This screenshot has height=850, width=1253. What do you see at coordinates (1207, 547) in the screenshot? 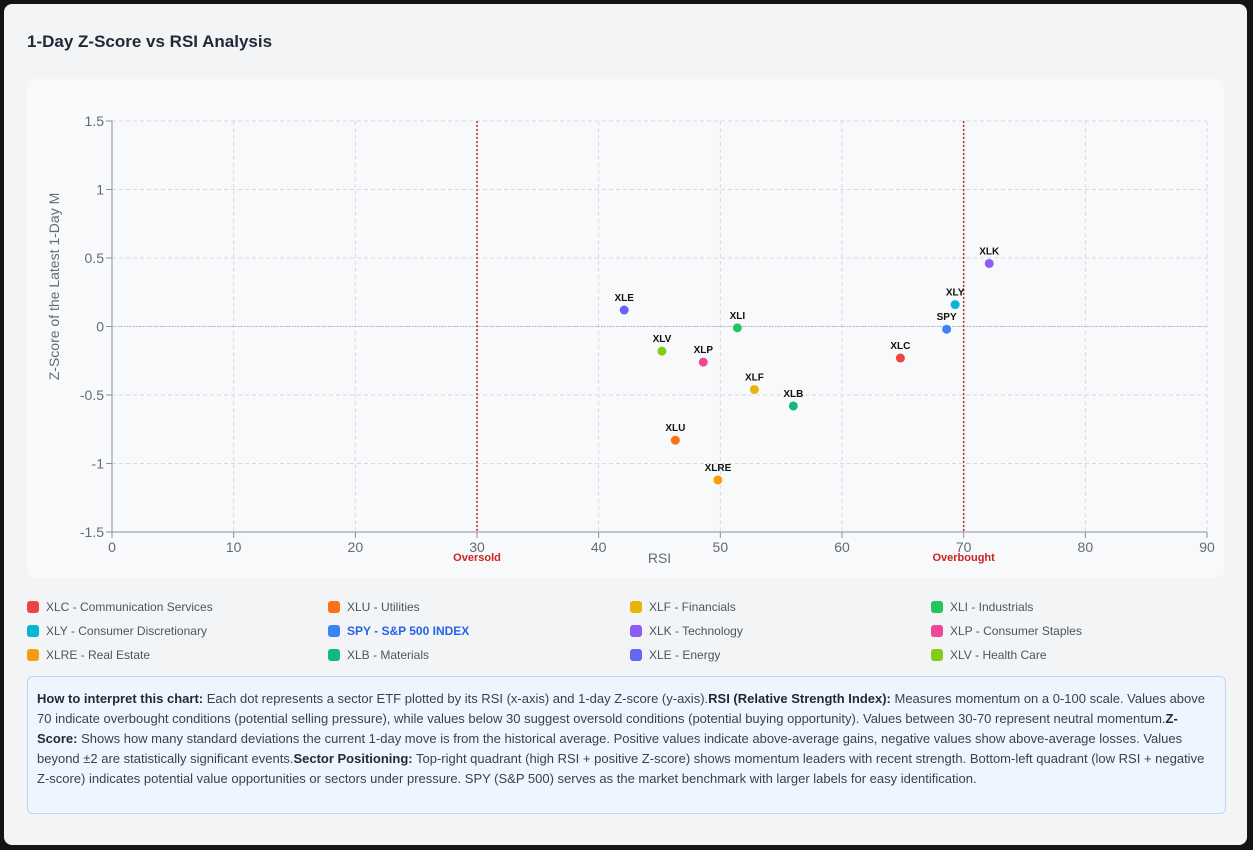
I see `x-tick-label: 90` at bounding box center [1207, 547].